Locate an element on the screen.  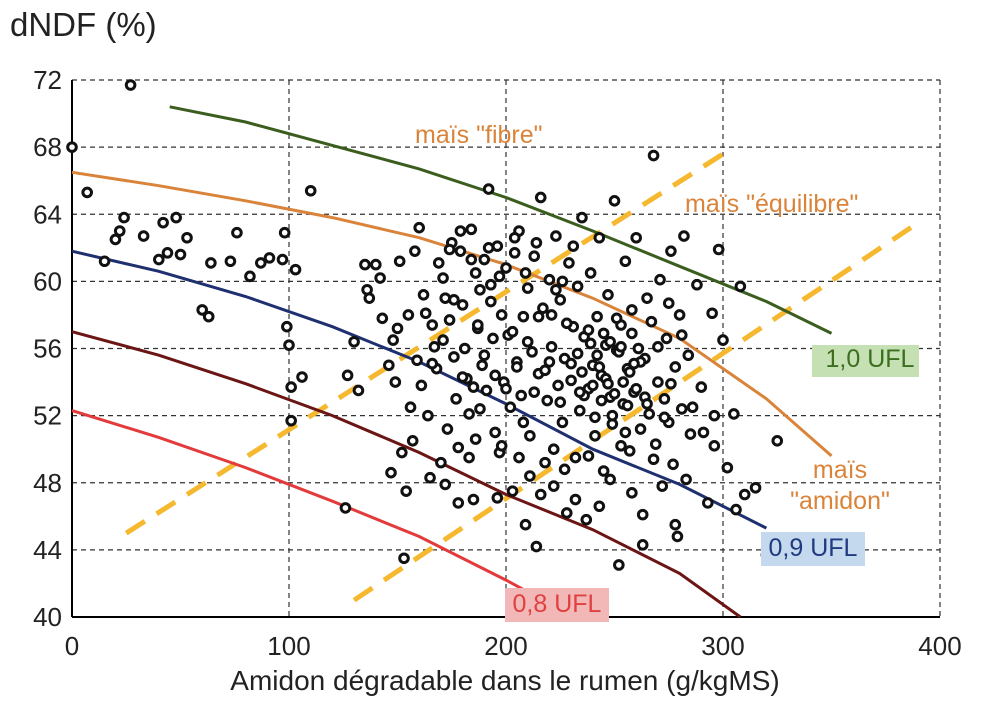
x-tick-label: 200 is located at coordinates (505, 646).